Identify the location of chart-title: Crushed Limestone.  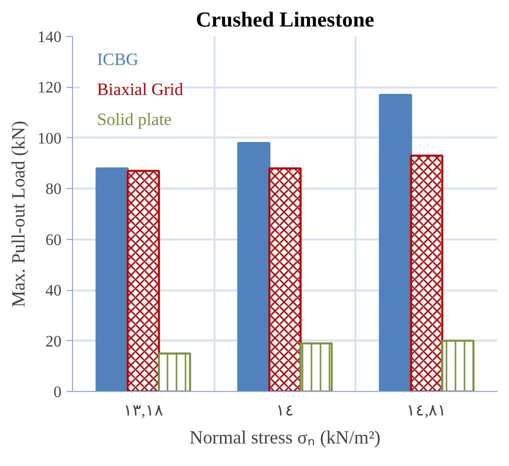
(285, 20).